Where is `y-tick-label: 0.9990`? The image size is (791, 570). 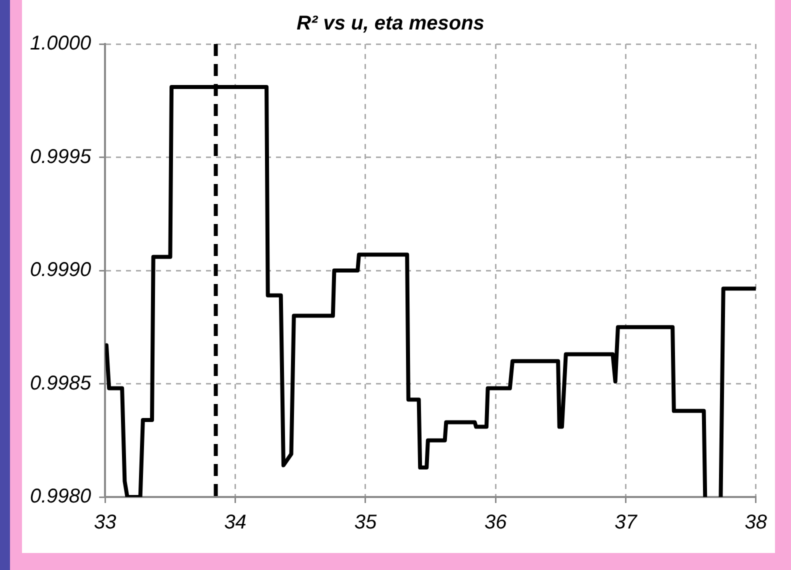 y-tick-label: 0.9990 is located at coordinates (61, 270).